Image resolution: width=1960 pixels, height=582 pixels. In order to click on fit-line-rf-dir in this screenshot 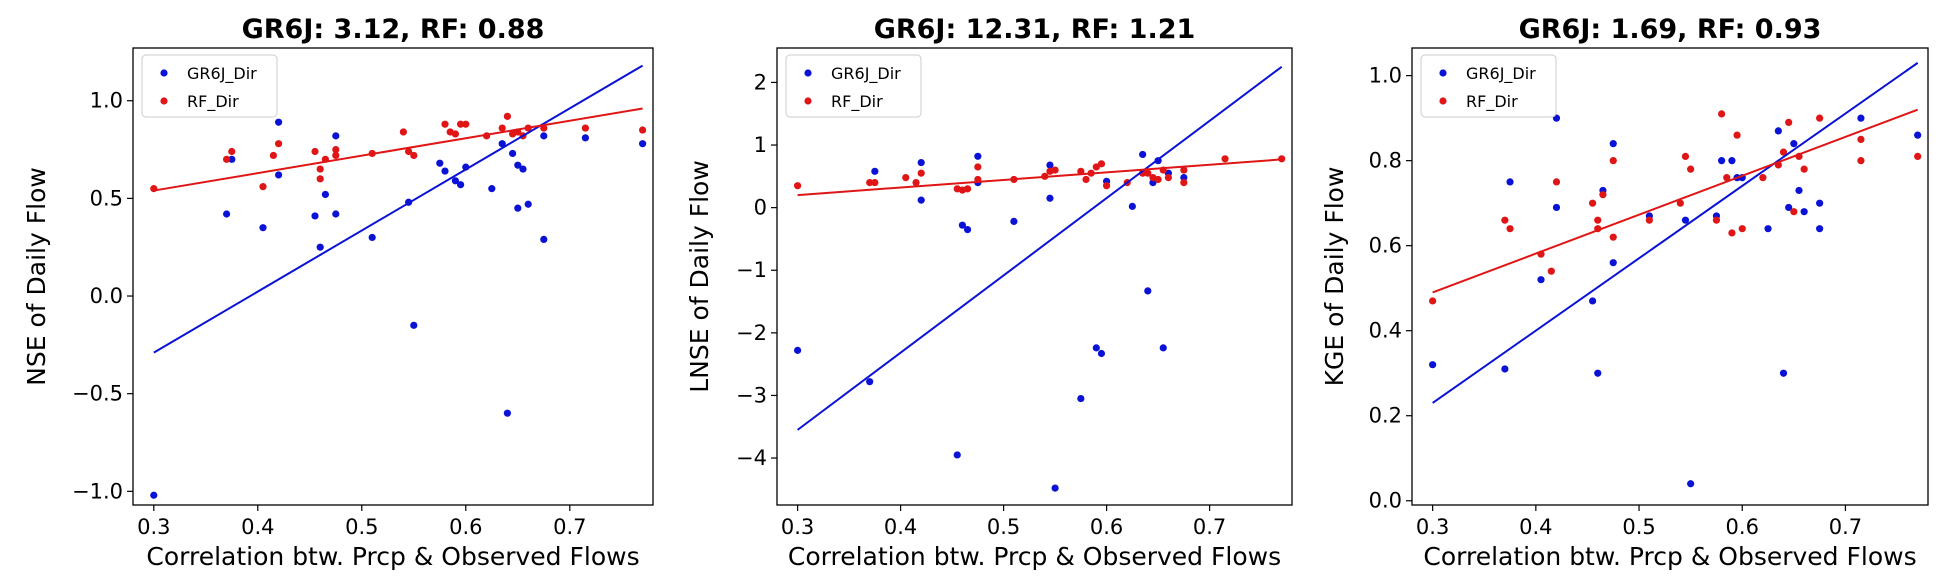, I will do `click(1675, 201)`.